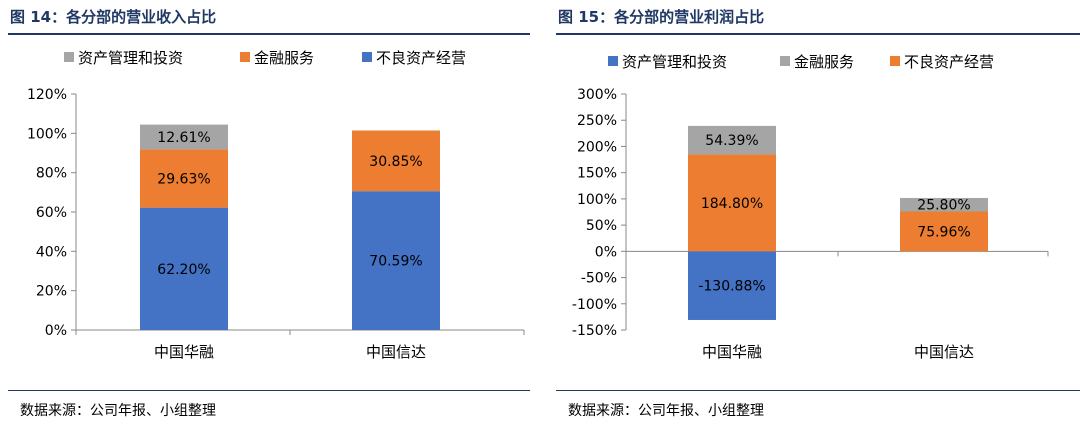 The image size is (1080, 428). I want to click on data-label: 62.20%, so click(183, 270).